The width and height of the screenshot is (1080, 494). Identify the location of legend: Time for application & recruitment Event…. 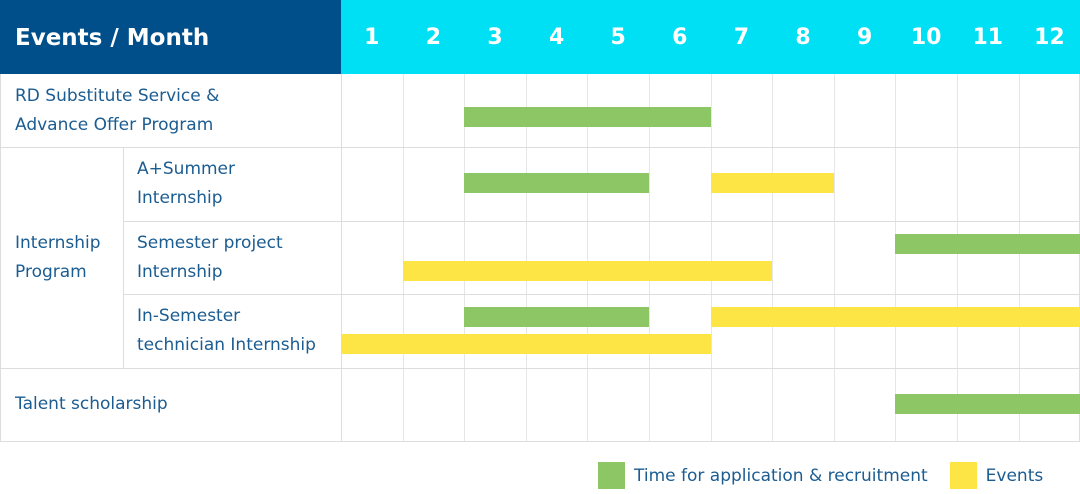
(820, 475).